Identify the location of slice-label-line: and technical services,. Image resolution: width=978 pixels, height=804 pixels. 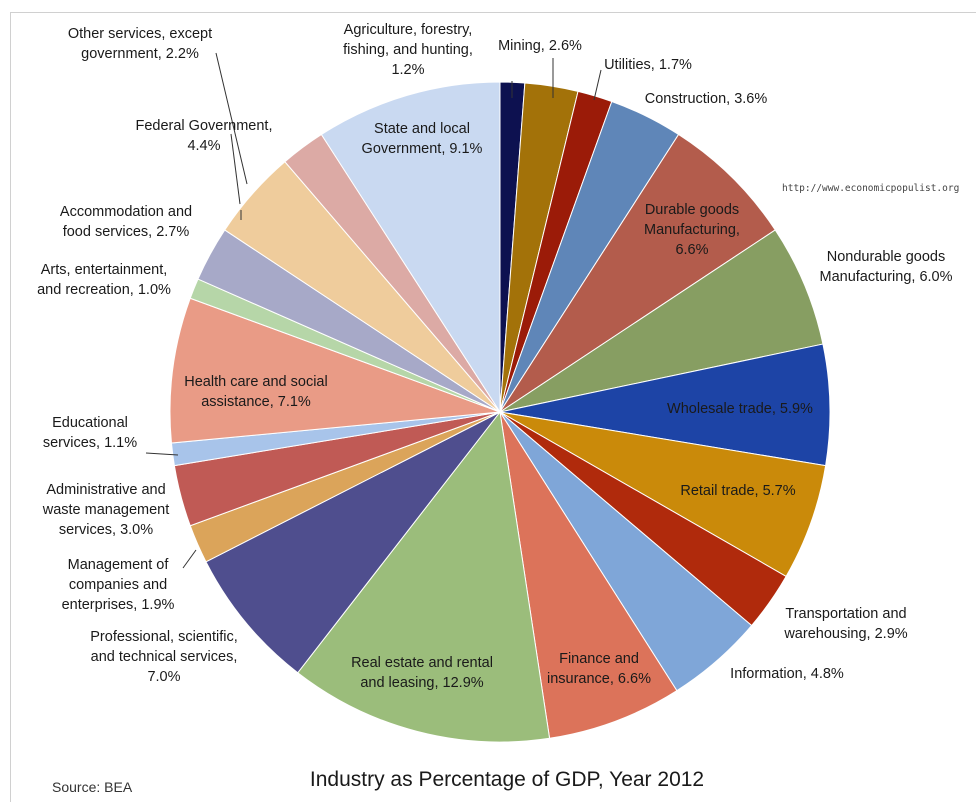
(164, 657).